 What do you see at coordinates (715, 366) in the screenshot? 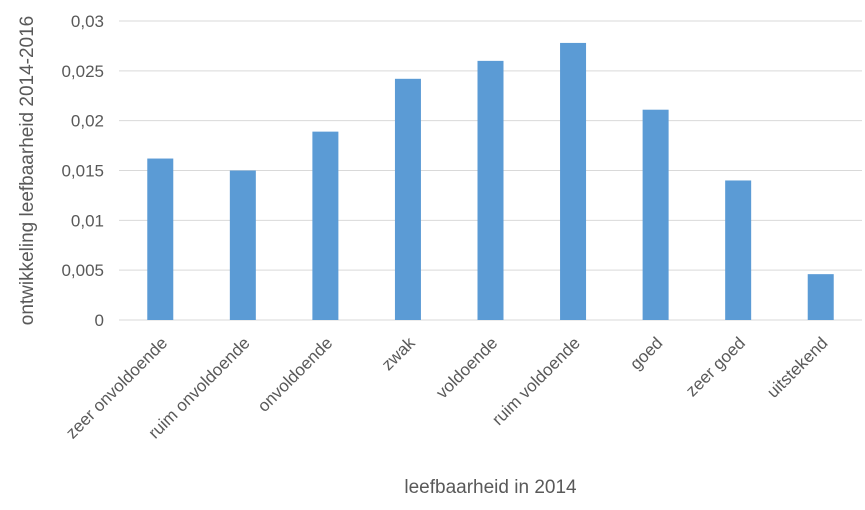
I see `x-tick-label: zeer goed` at bounding box center [715, 366].